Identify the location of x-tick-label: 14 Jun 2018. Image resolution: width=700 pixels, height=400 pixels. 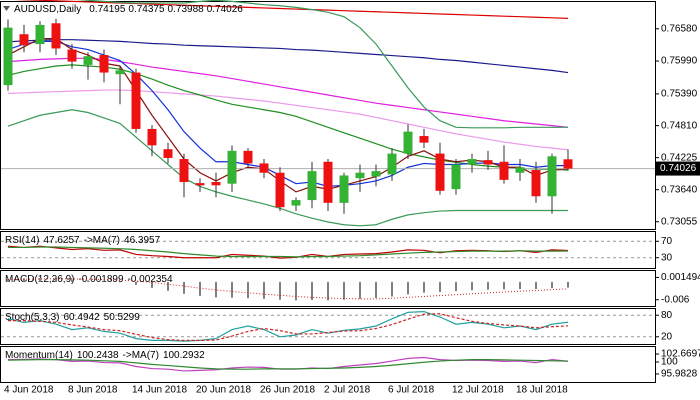
(159, 390).